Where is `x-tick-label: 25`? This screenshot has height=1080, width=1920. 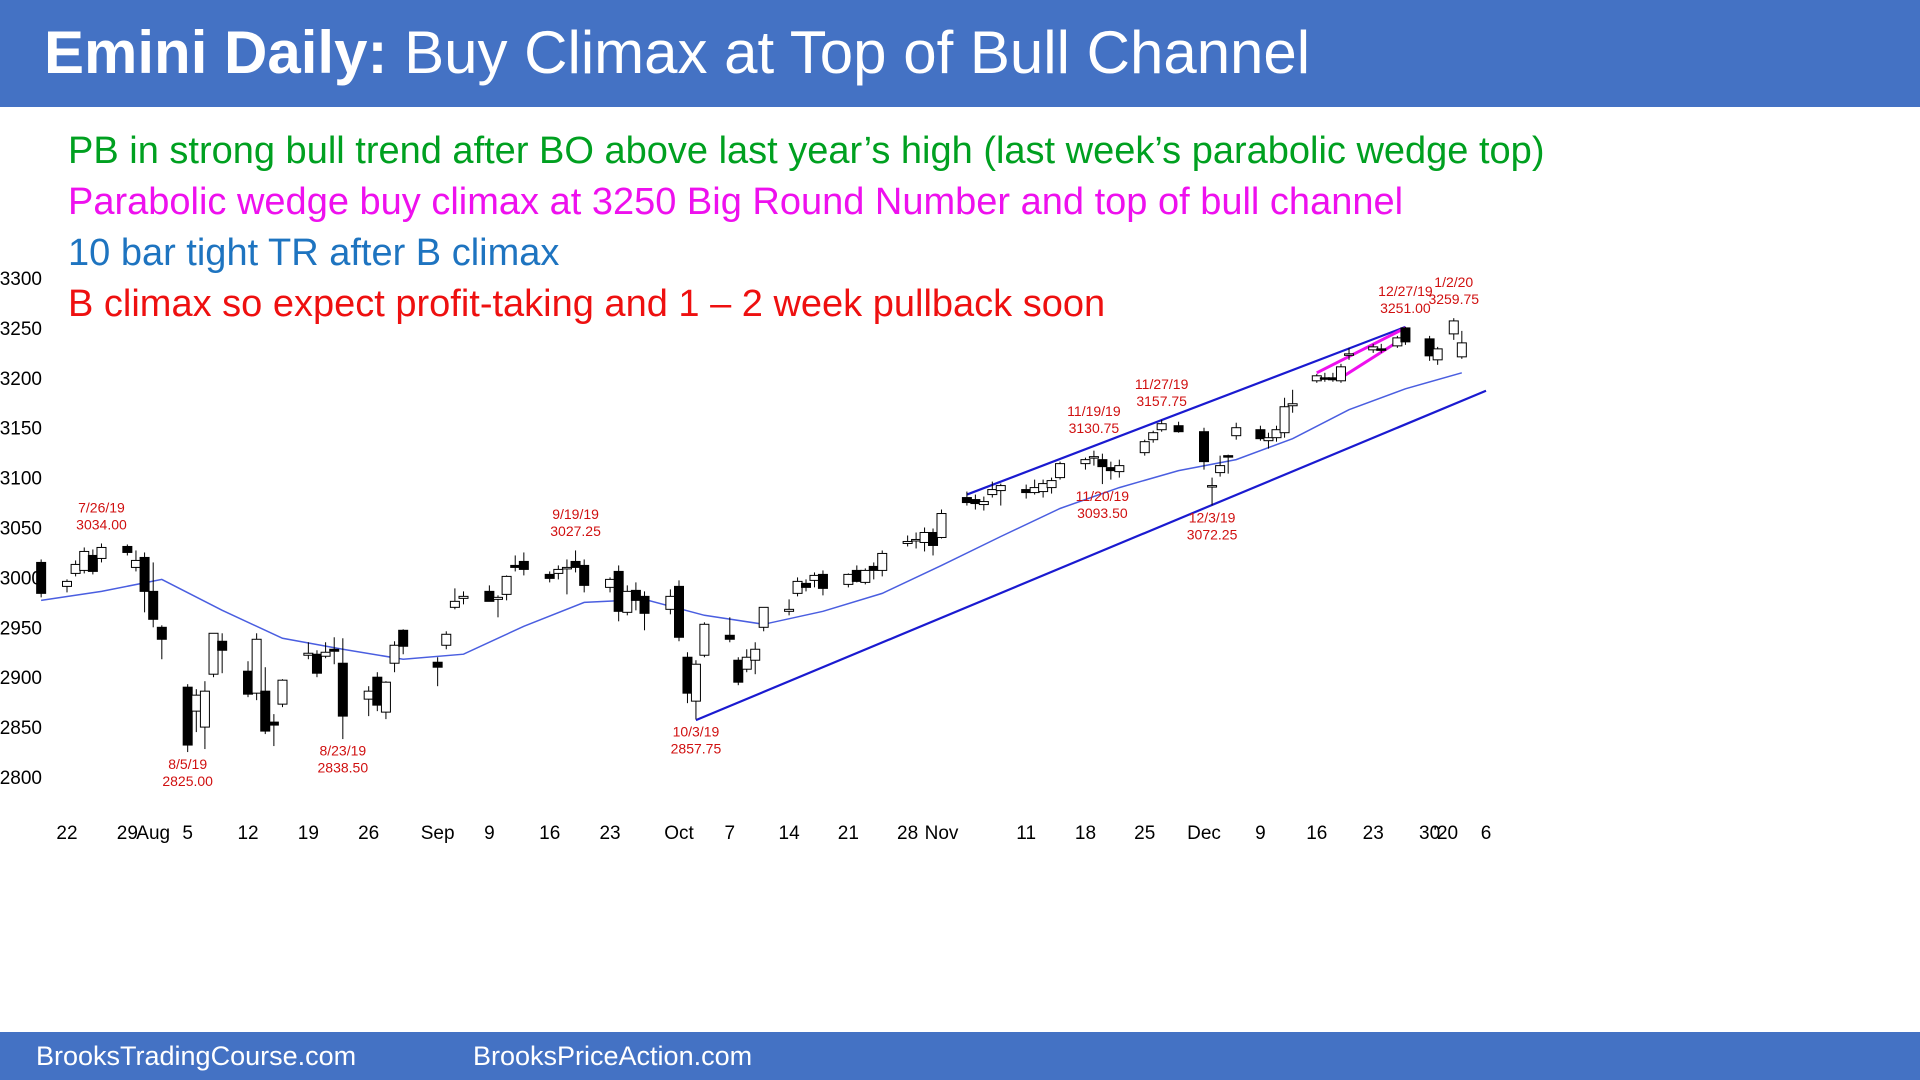 x-tick-label: 25 is located at coordinates (1144, 833).